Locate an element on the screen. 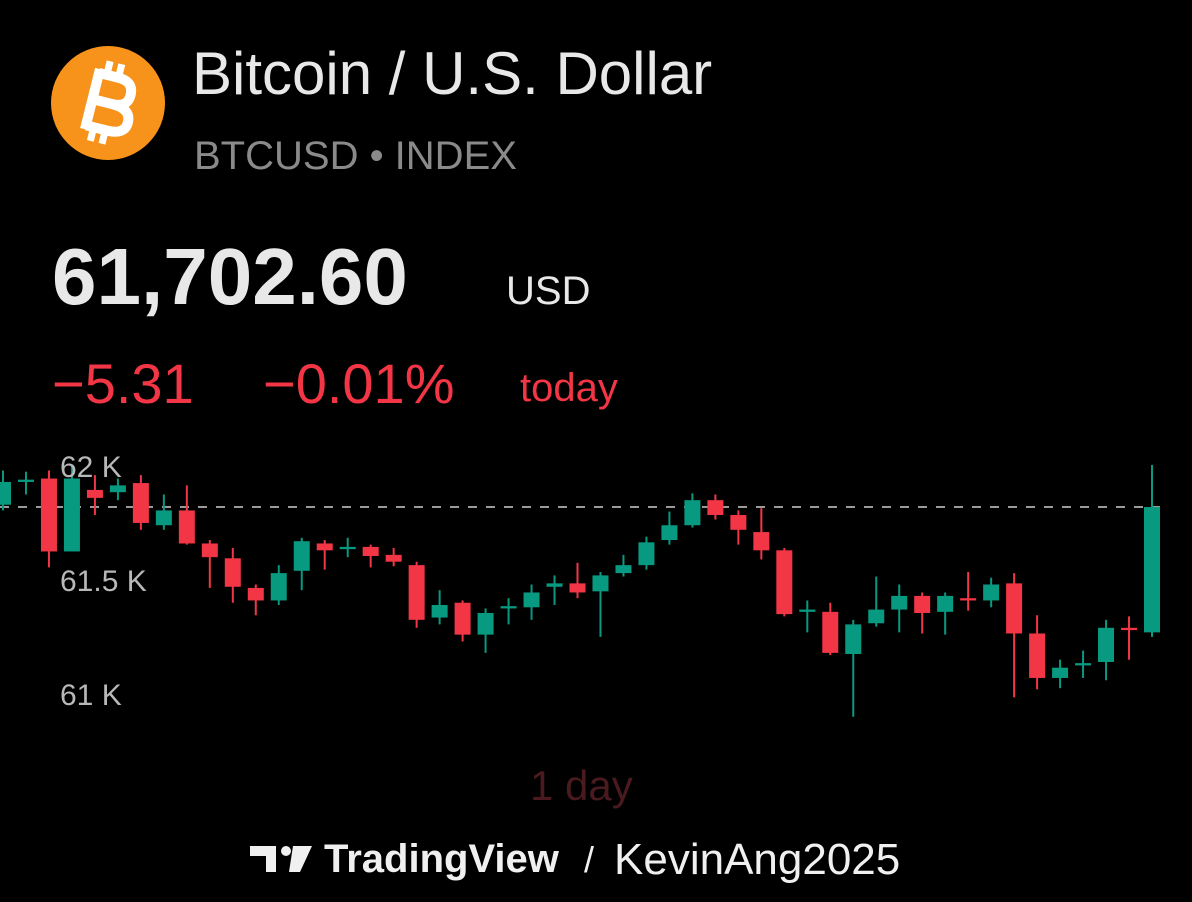 This screenshot has height=902, width=1192. title: Bitcoin / U.S. Dollar is located at coordinates (452, 73).